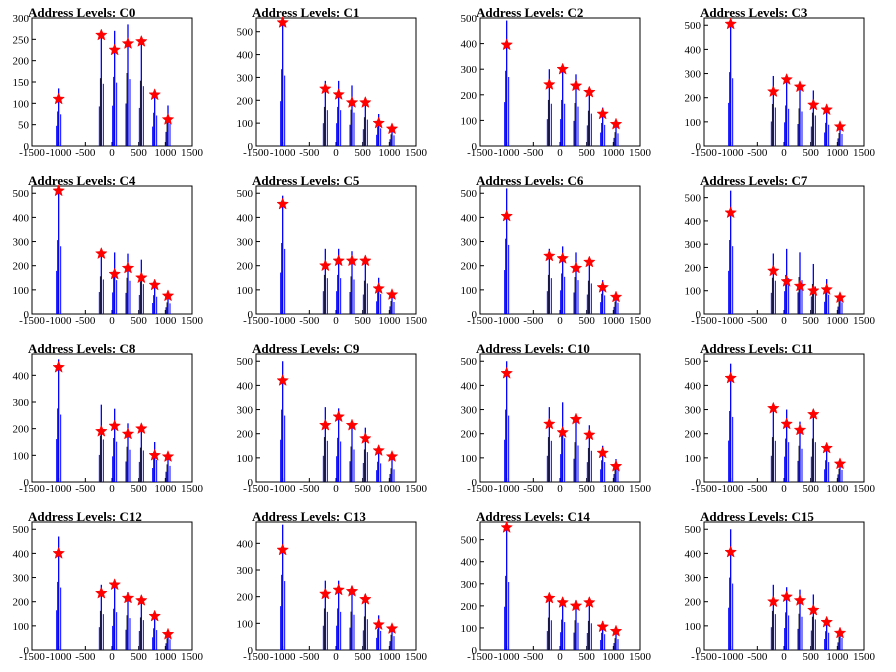 This screenshot has width=896, height=672. Describe the element at coordinates (306, 348) in the screenshot. I see `chart-title: Address Levels: C9` at that location.